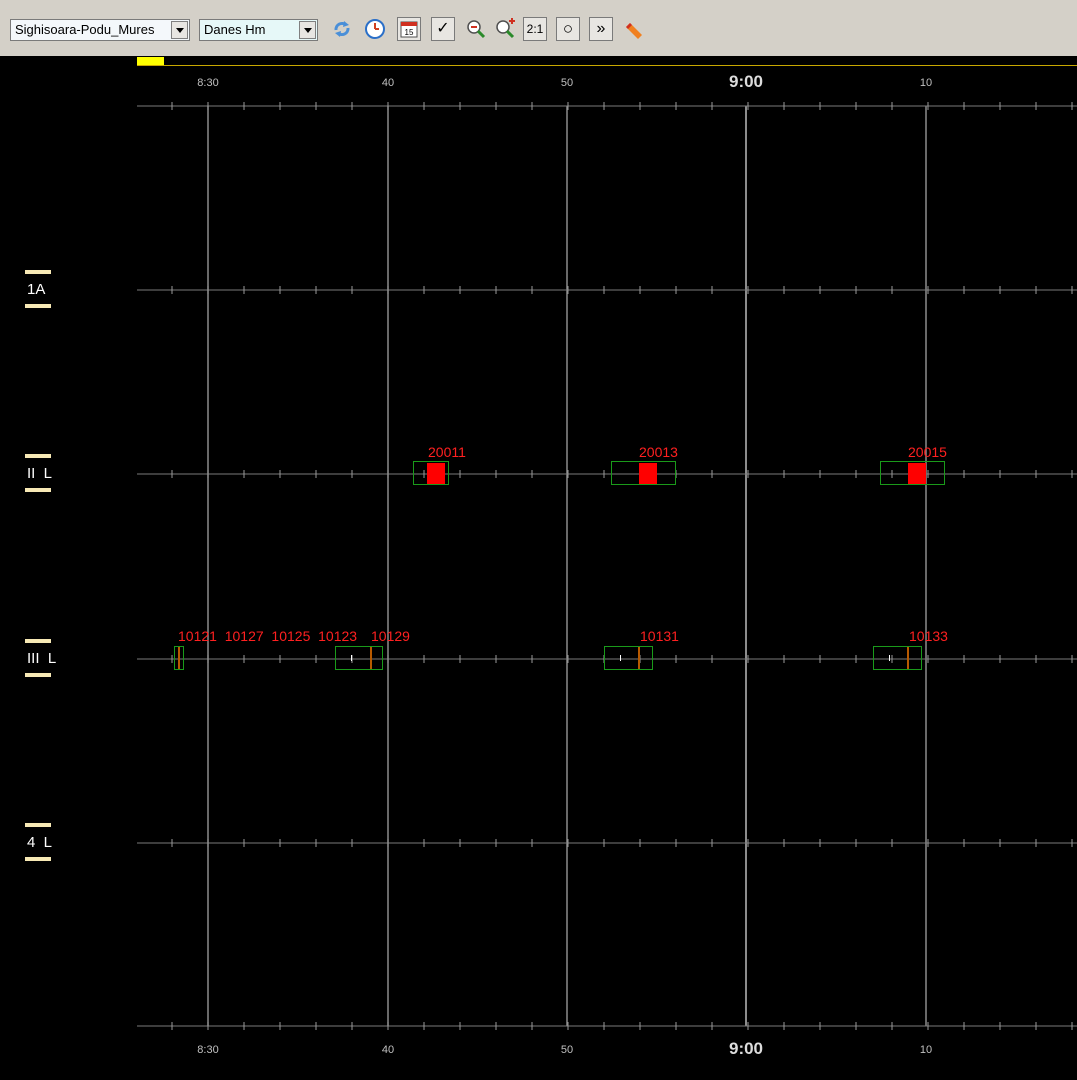 This screenshot has width=1077, height=1080. I want to click on forward-button: », so click(601, 29).